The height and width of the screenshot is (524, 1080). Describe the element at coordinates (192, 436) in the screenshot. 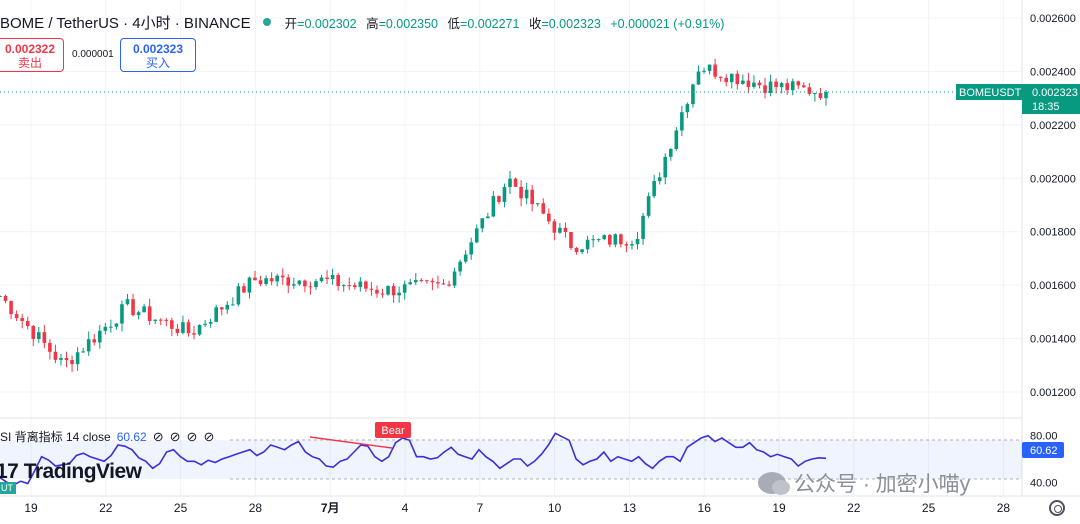

I see `source-icon: ⊘` at that location.